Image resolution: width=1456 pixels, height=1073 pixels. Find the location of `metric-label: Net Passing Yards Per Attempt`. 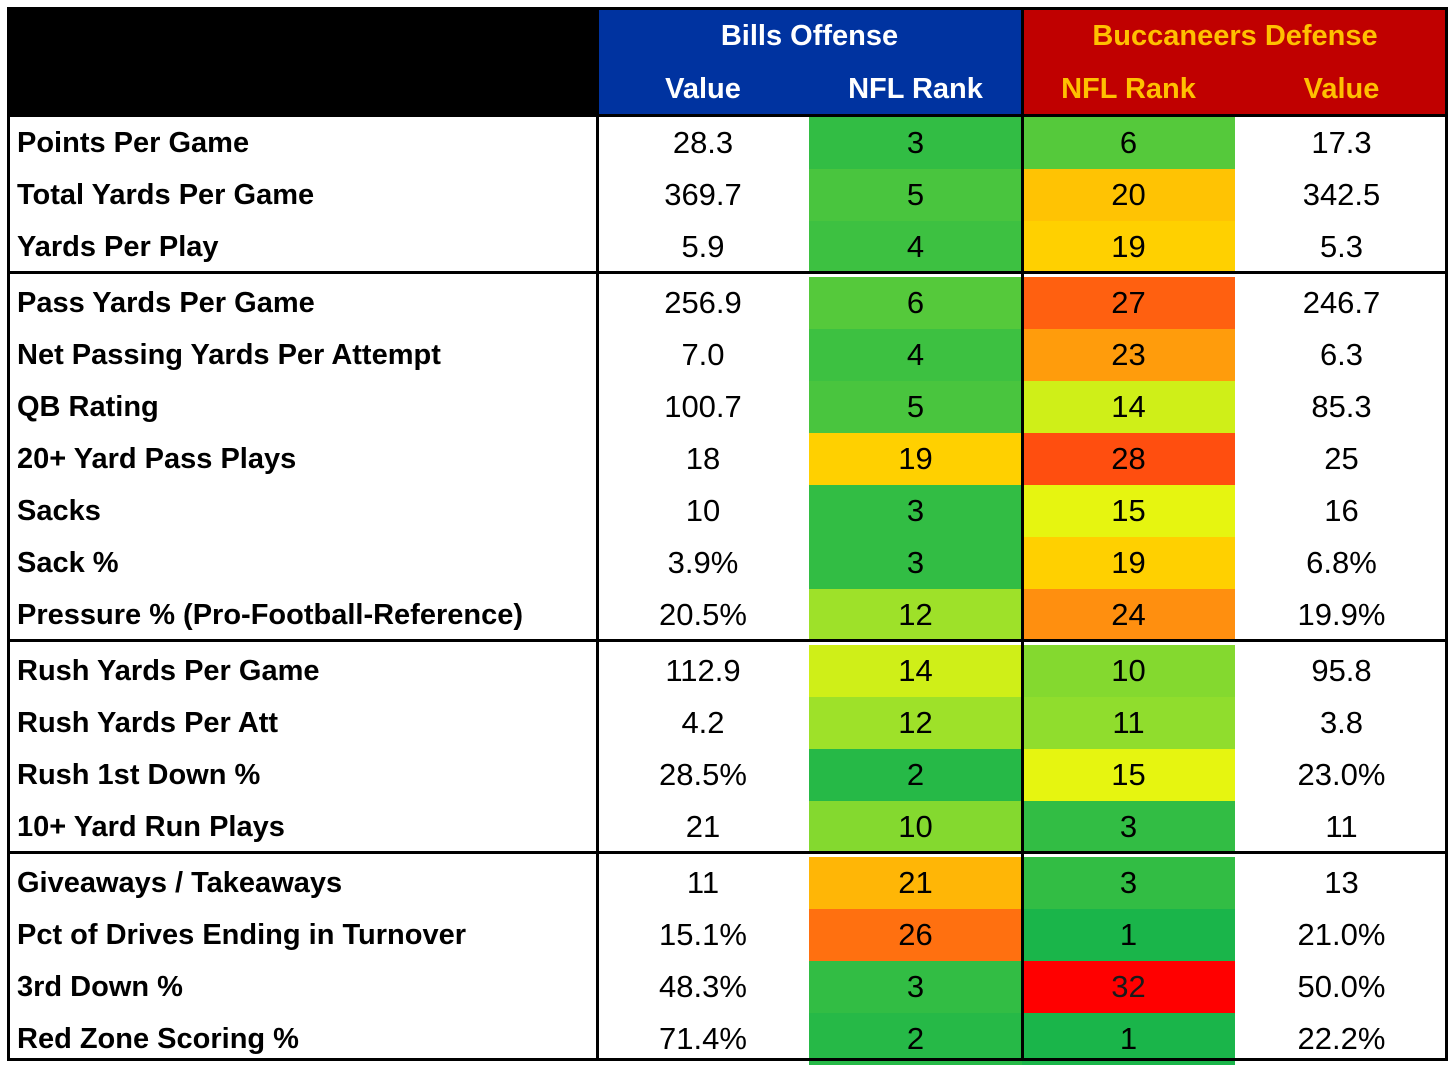

metric-label: Net Passing Yards Per Attempt is located at coordinates (229, 355).